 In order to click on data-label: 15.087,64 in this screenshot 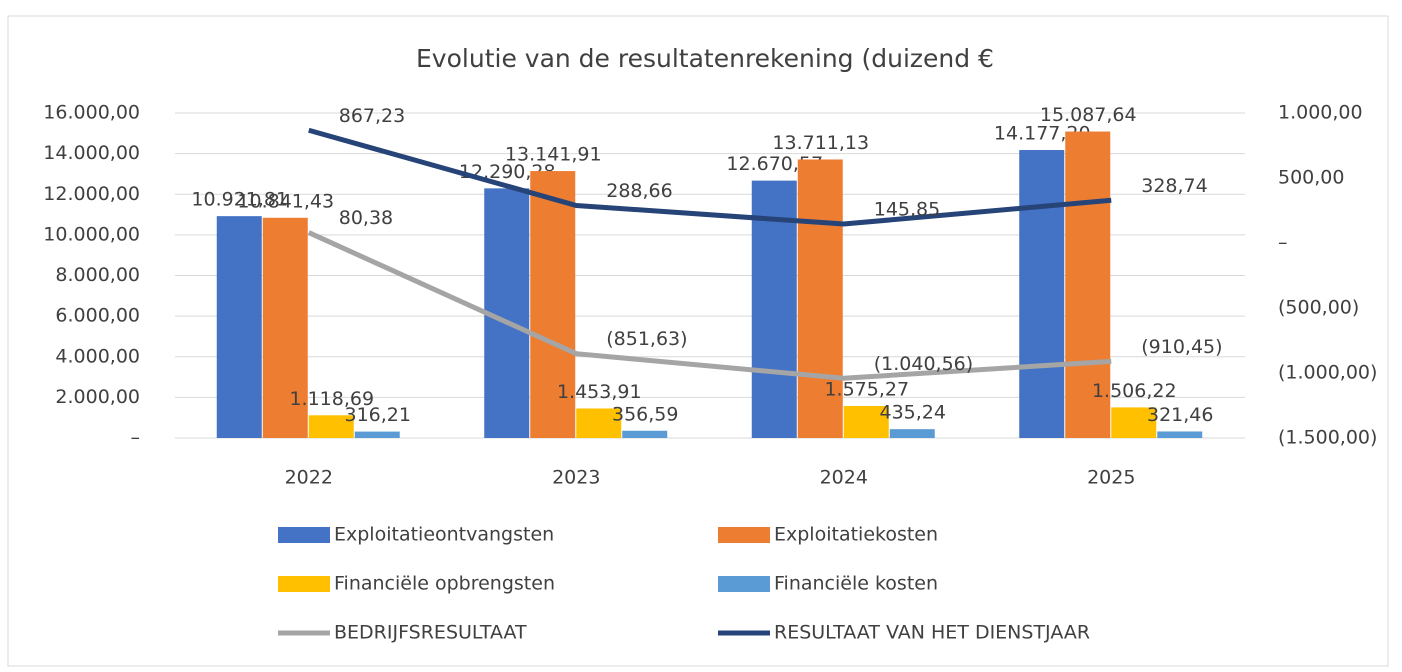, I will do `click(1088, 115)`.